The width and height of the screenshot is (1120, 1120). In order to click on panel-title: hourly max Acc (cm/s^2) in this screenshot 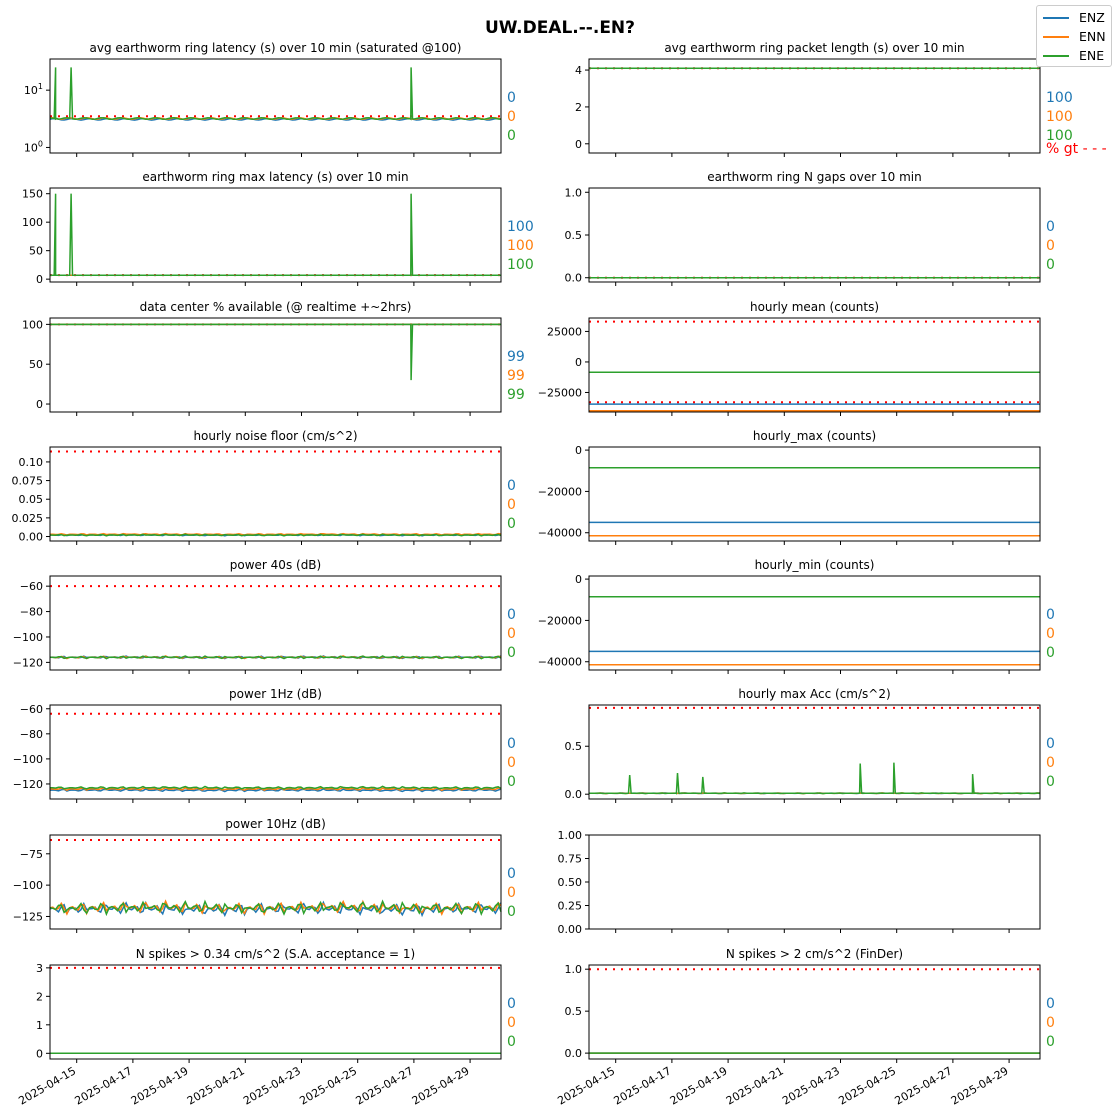, I will do `click(814, 694)`.